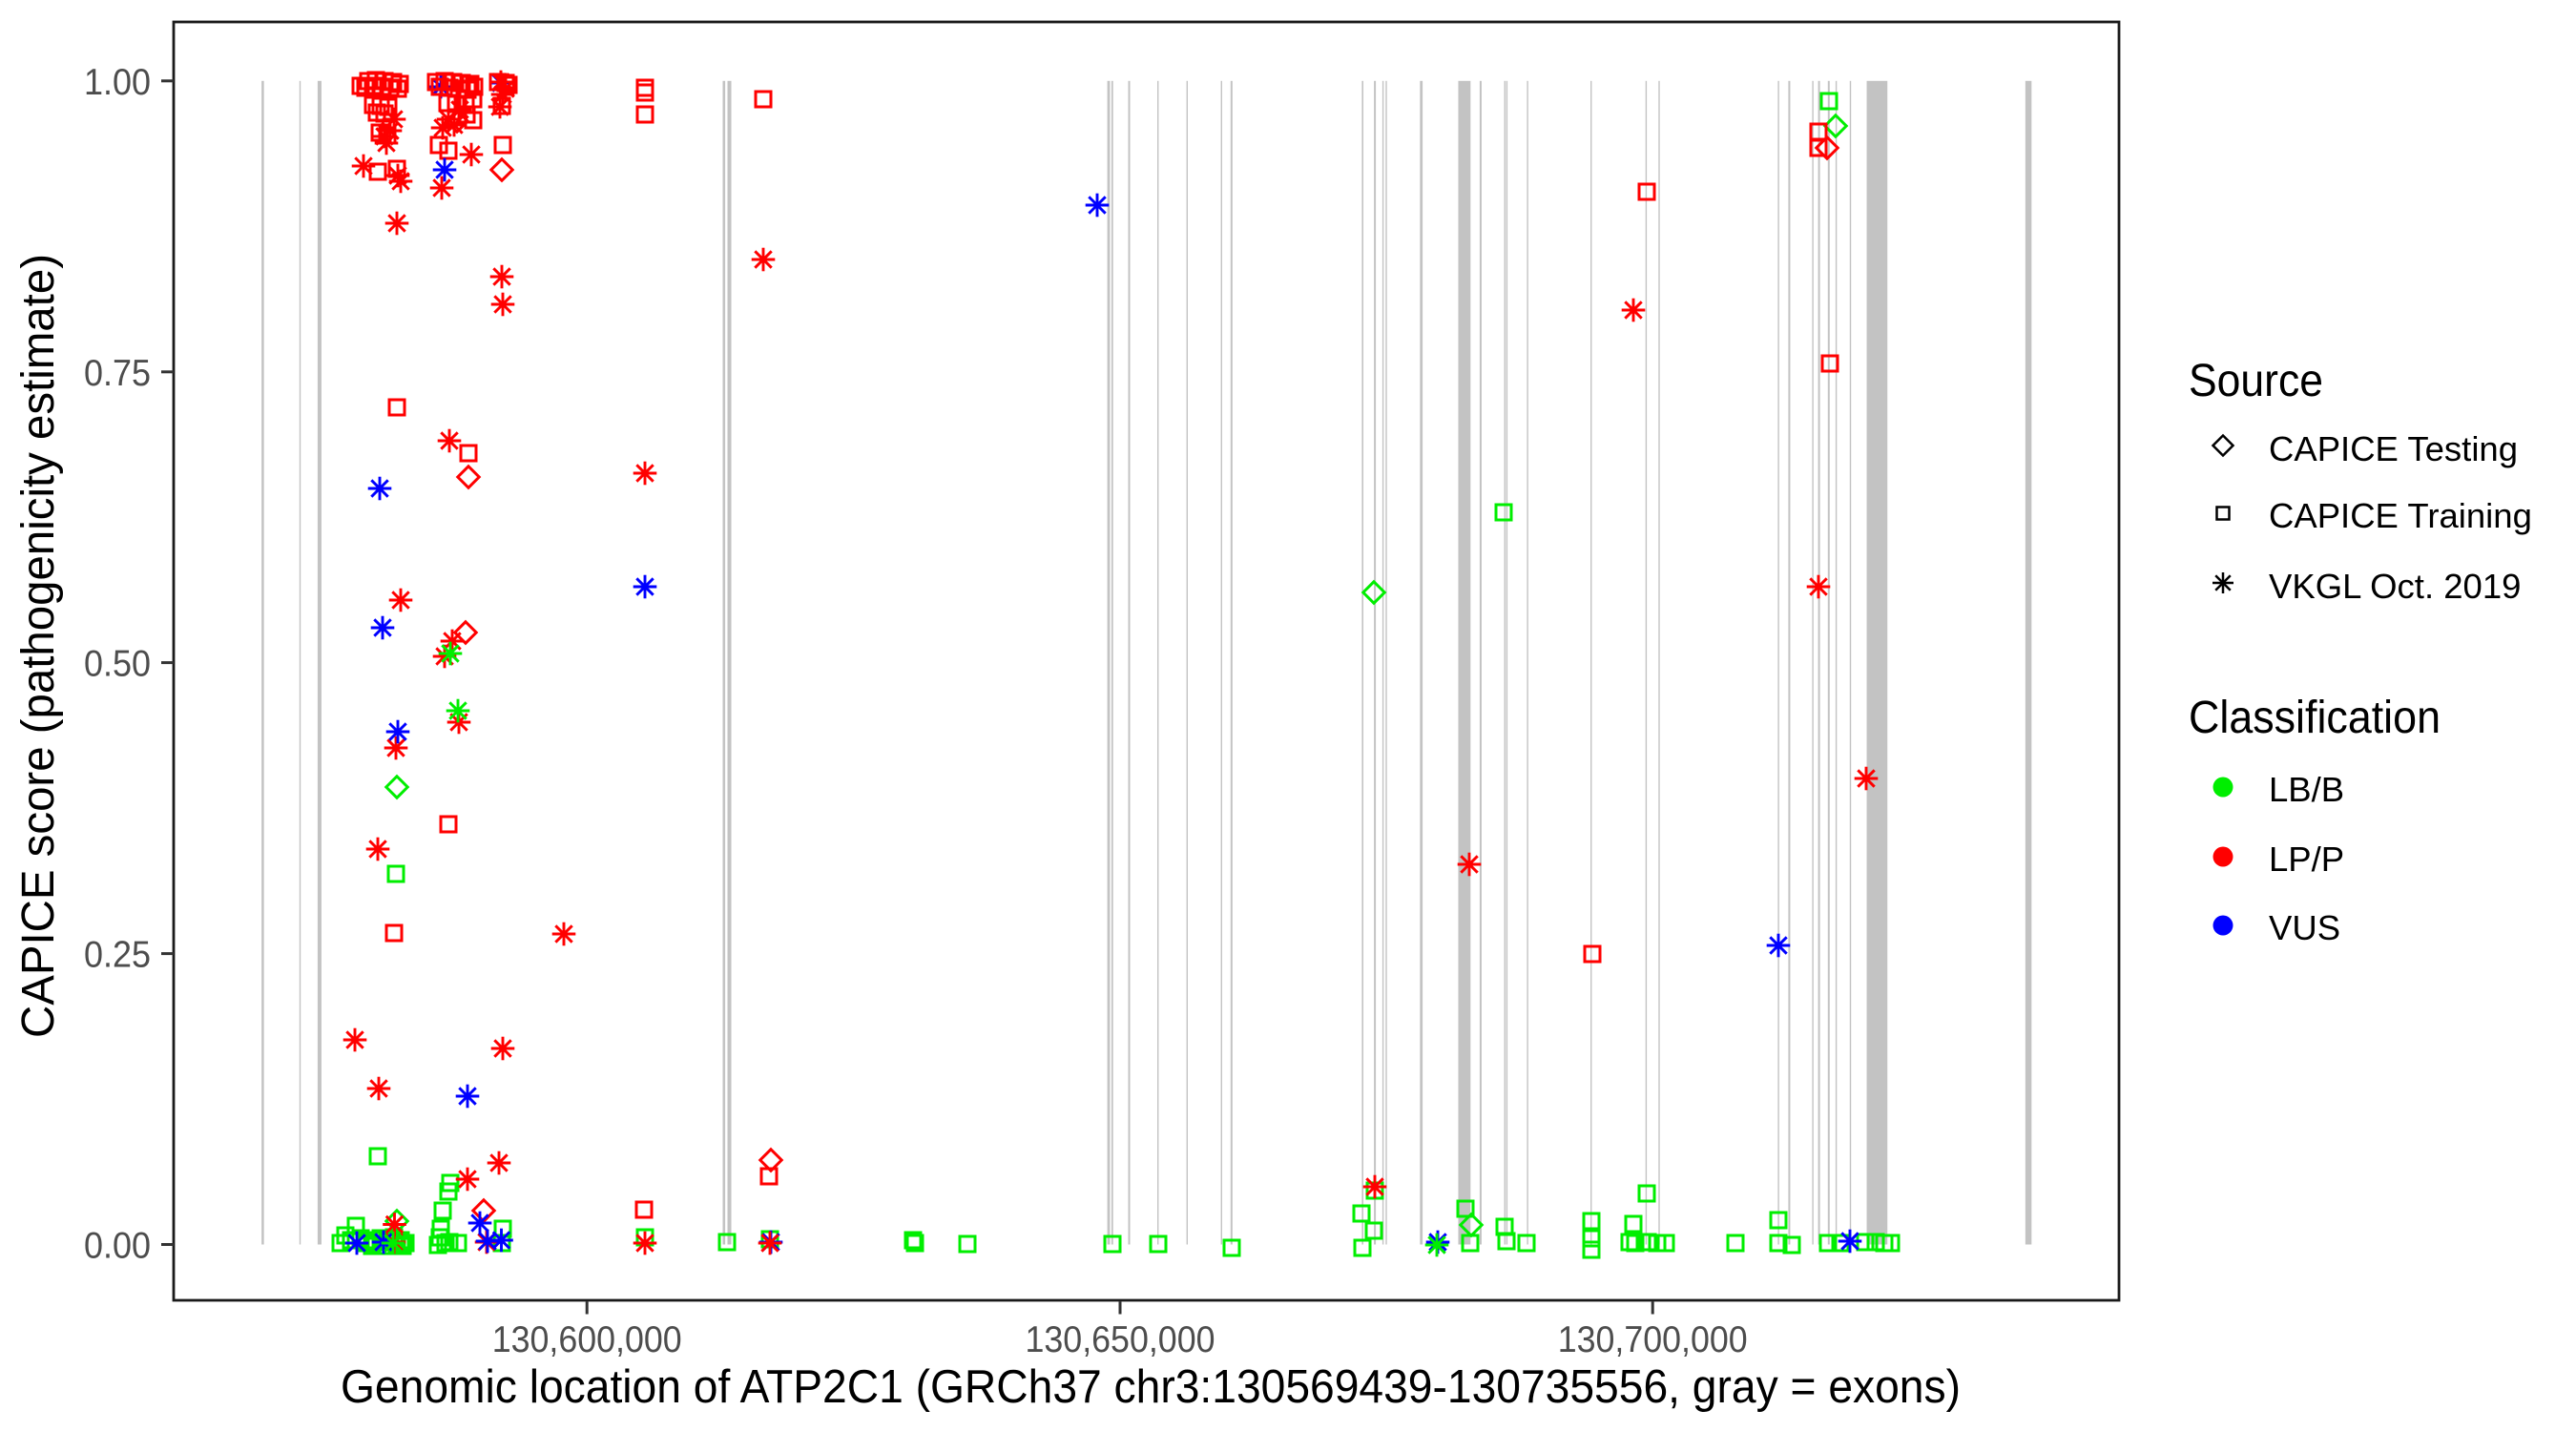 The image size is (2576, 1431). I want to click on svg-text: LB/B, so click(2306, 789).